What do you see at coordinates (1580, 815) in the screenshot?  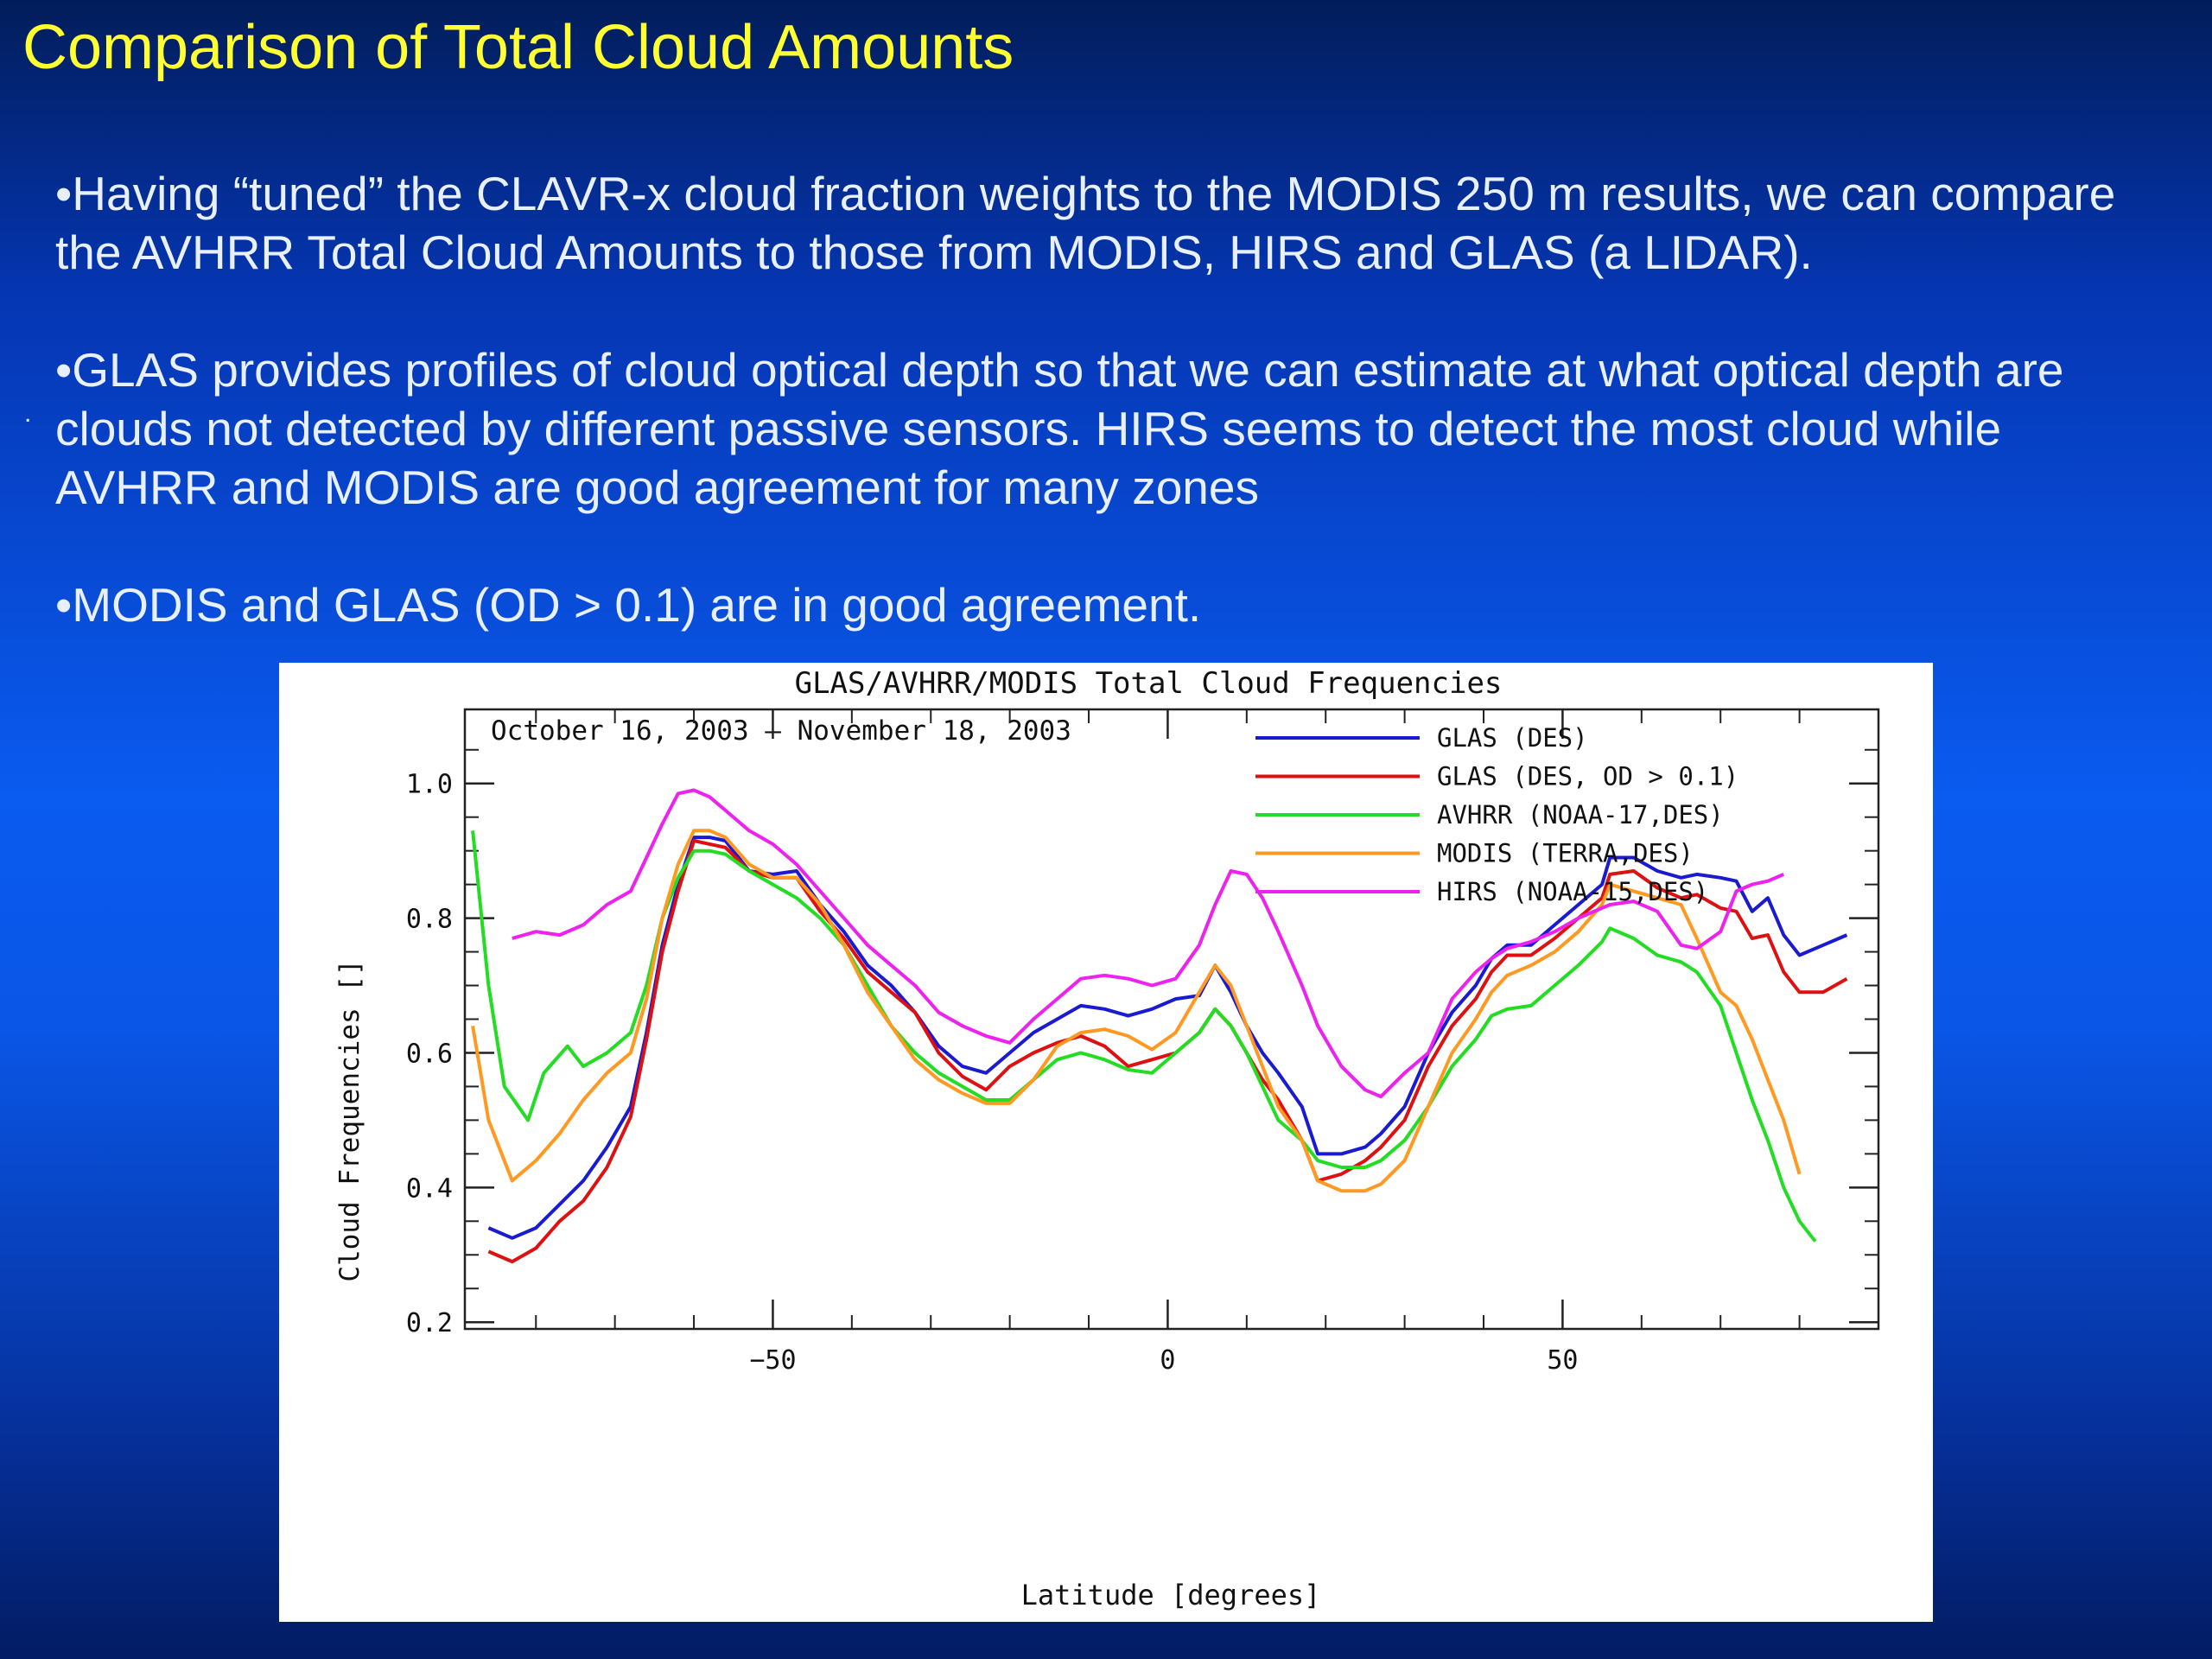 I see `legend-label: AVHRR (NOAA-17,DES)` at bounding box center [1580, 815].